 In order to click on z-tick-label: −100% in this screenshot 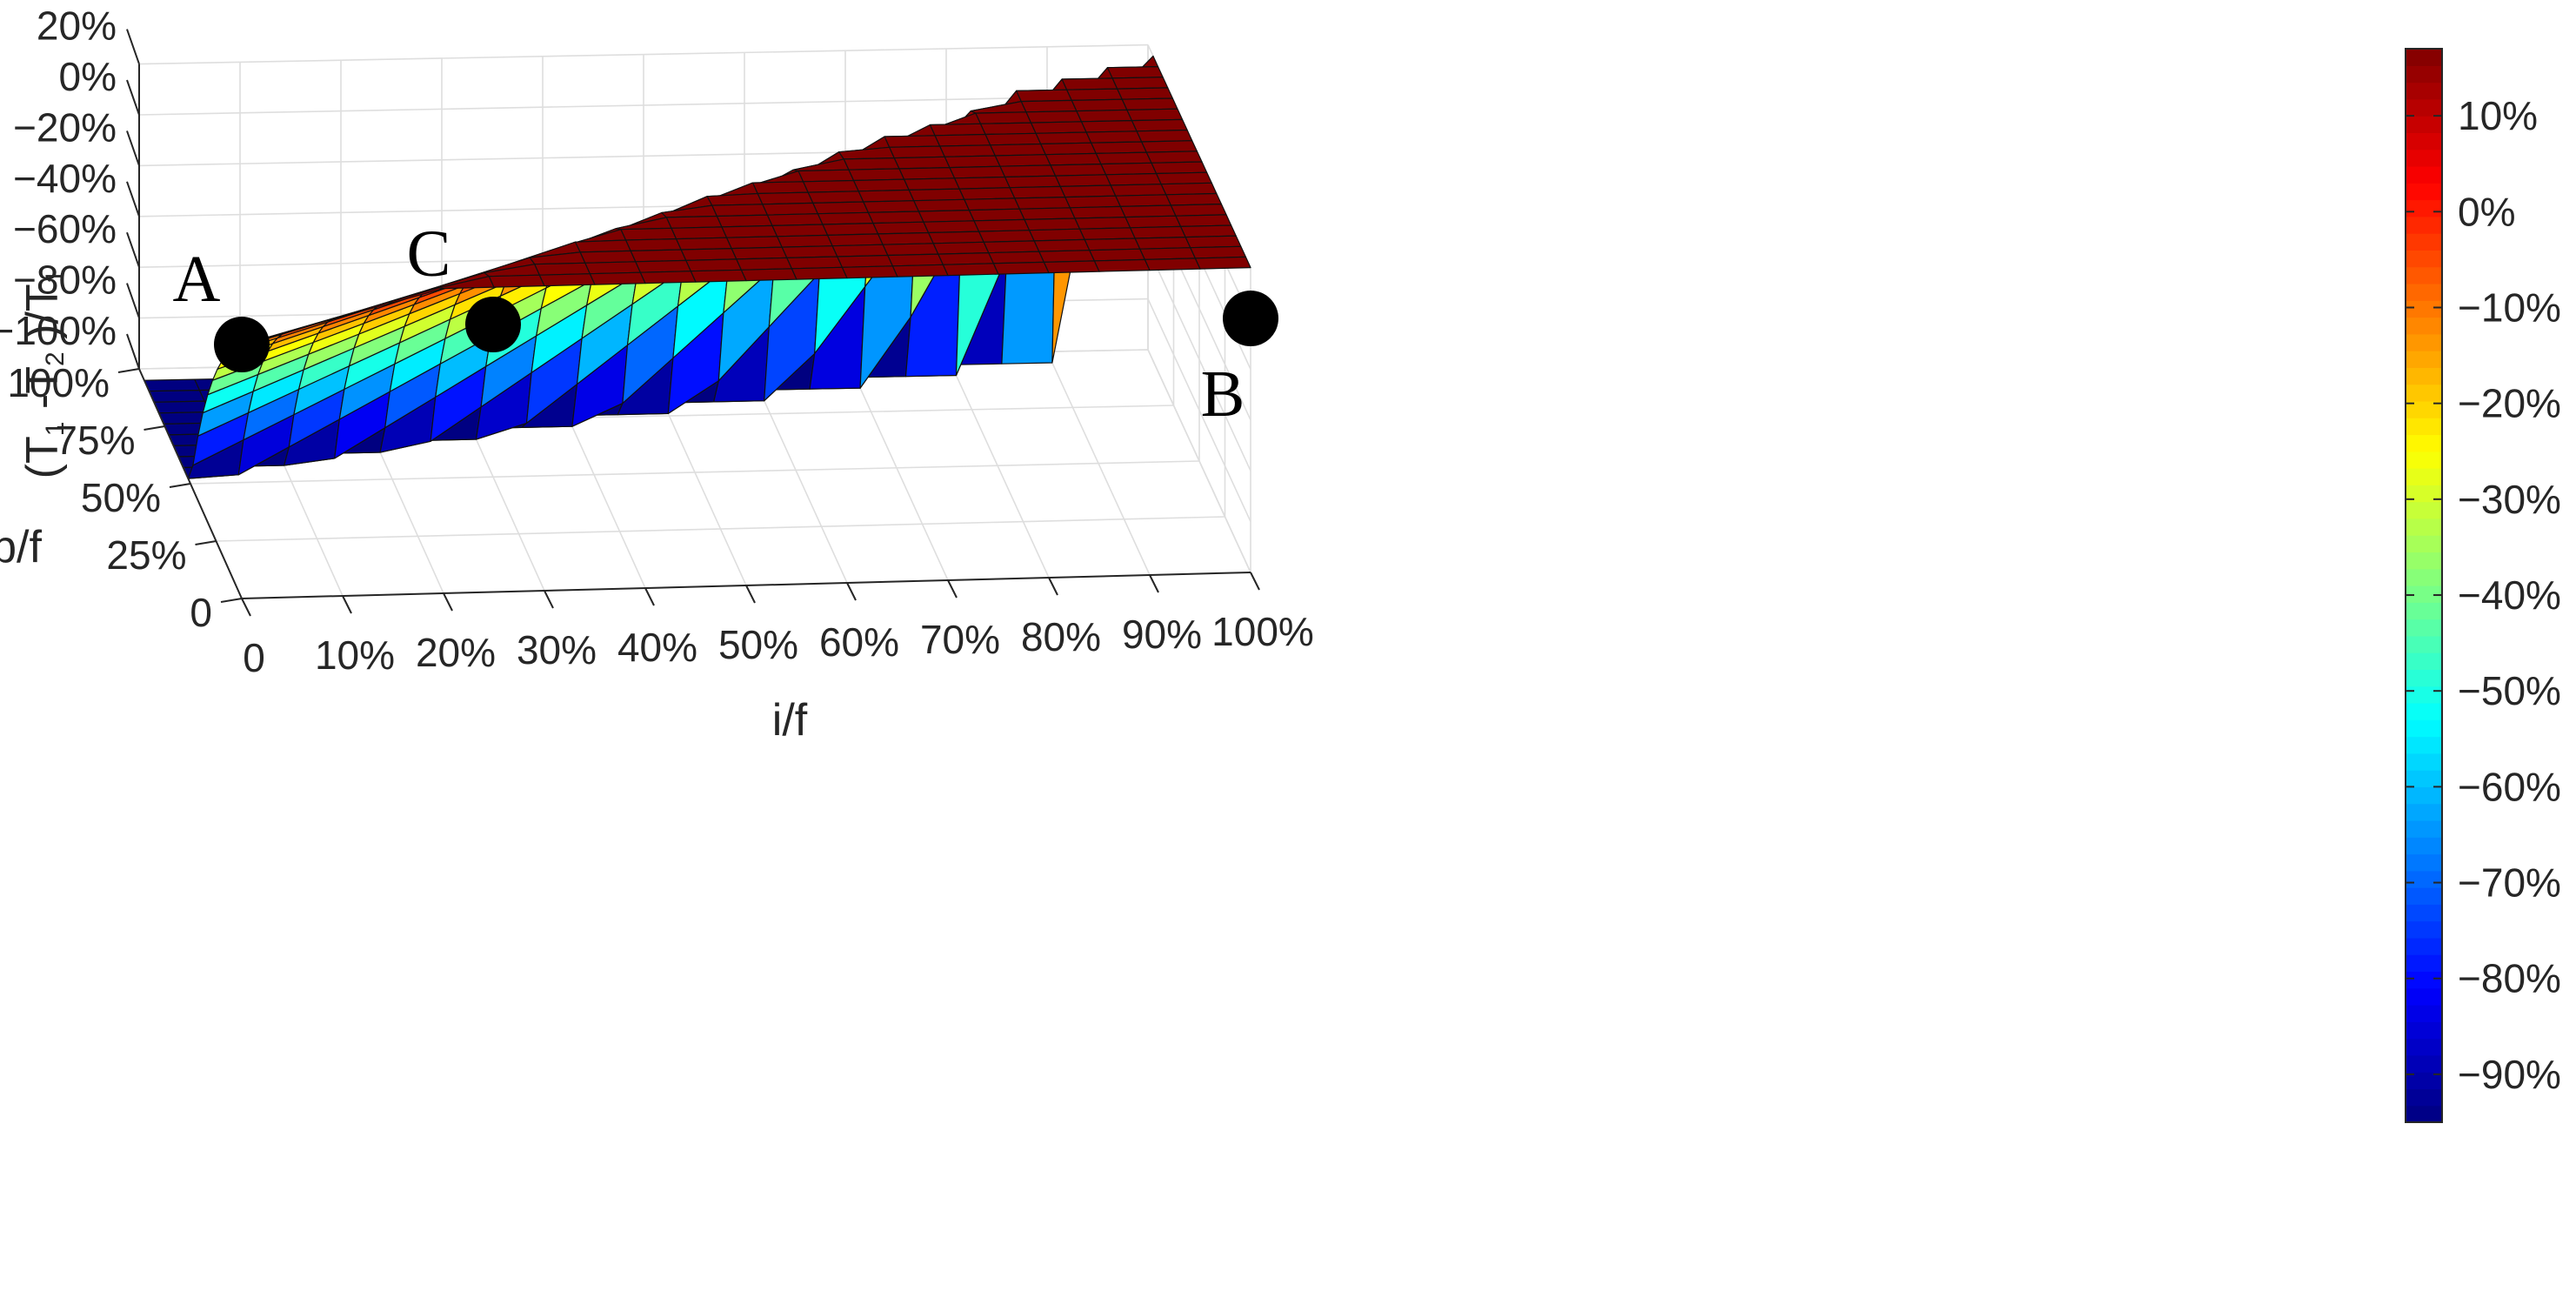, I will do `click(59, 330)`.